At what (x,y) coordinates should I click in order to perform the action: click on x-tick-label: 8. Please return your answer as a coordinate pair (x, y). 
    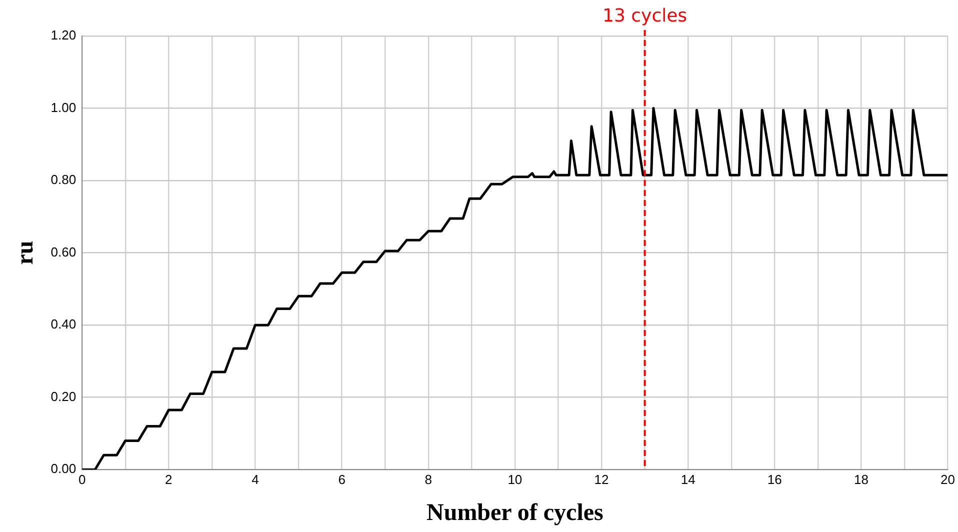
    Looking at the image, I should click on (428, 479).